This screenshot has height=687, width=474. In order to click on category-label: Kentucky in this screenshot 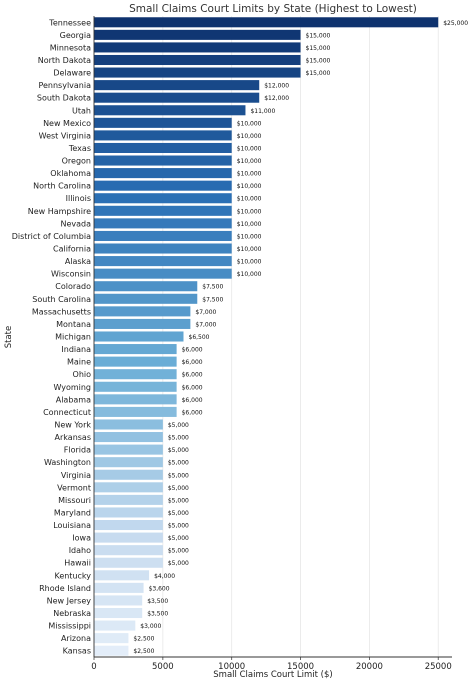, I will do `click(72, 575)`.